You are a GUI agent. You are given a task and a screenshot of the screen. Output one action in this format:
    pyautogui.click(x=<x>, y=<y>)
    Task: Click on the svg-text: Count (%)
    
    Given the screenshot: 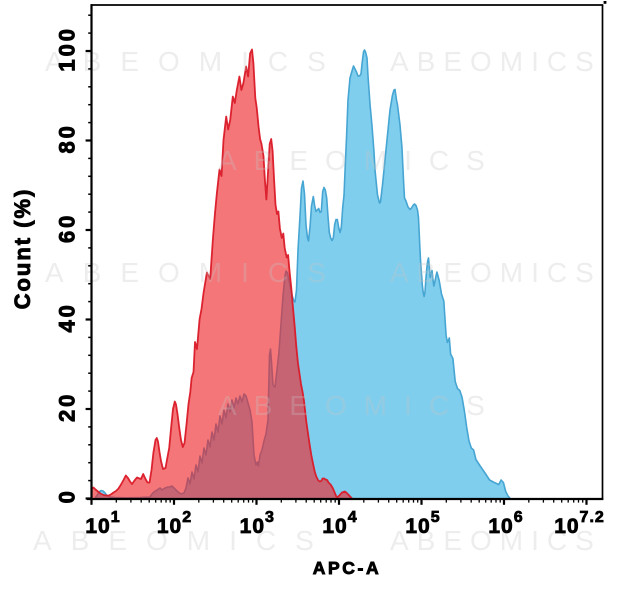 What is the action you would take?
    pyautogui.click(x=22, y=249)
    